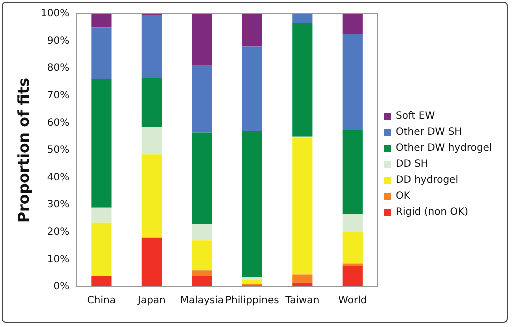 The width and height of the screenshot is (512, 327). Describe the element at coordinates (62, 287) in the screenshot. I see `y-tick-label: 0%` at that location.